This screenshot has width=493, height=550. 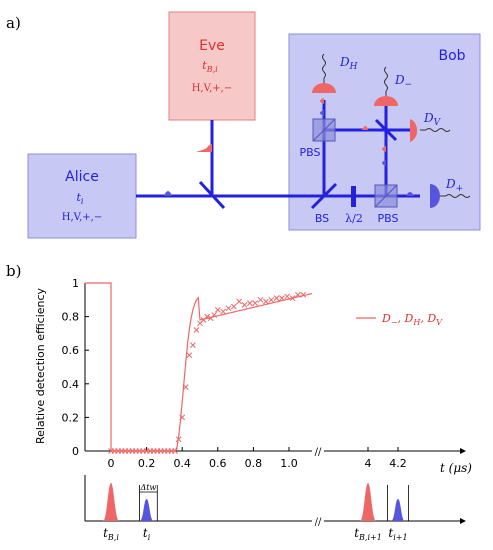 What do you see at coordinates (40, 365) in the screenshot?
I see `y-axis-label: Relative detection efficiency` at bounding box center [40, 365].